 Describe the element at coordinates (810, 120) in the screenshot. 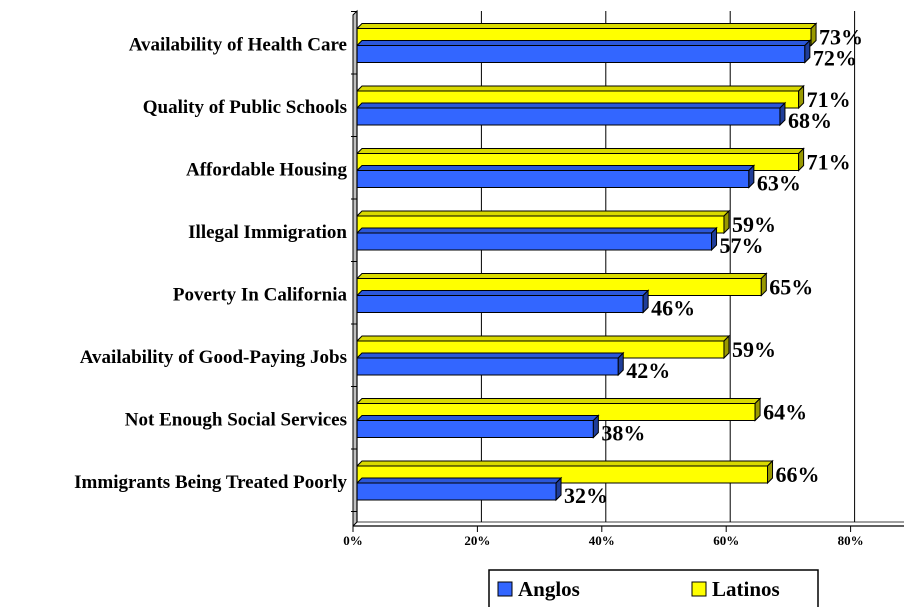

I see `data-label-anglos: 68%` at that location.